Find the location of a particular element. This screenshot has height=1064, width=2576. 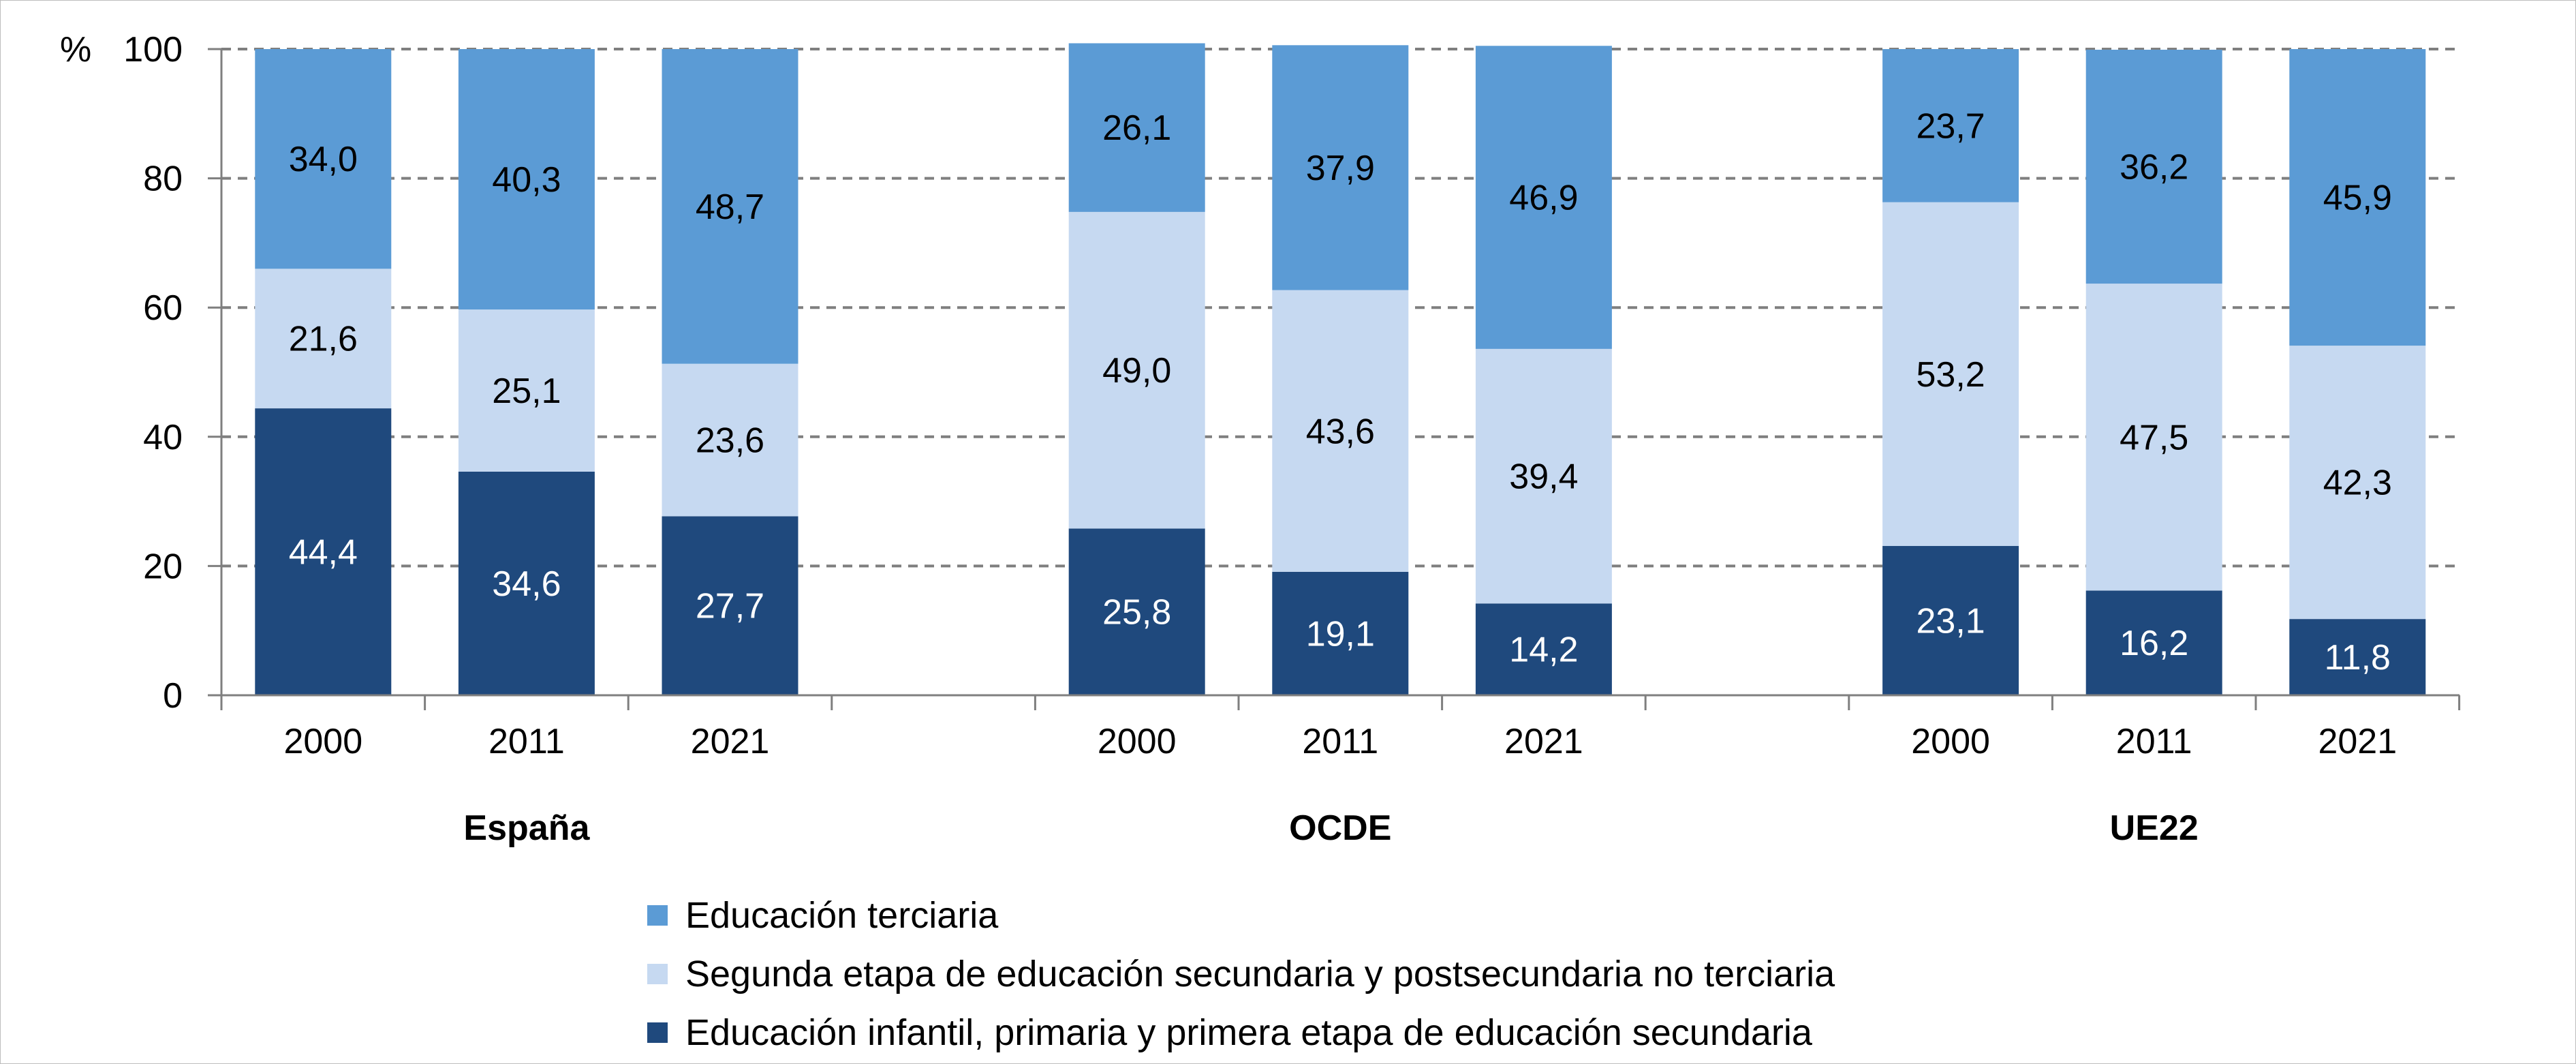

data-label-ocde-2011-s1: 43,6 is located at coordinates (1340, 431).